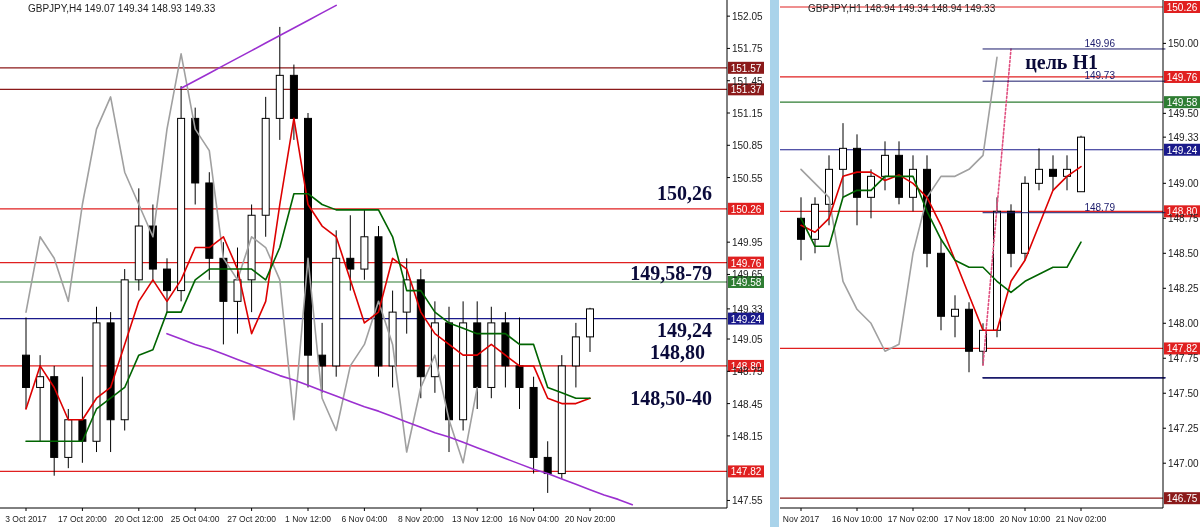  I want to click on y-tick-label: 149.00, so click(1184, 184).